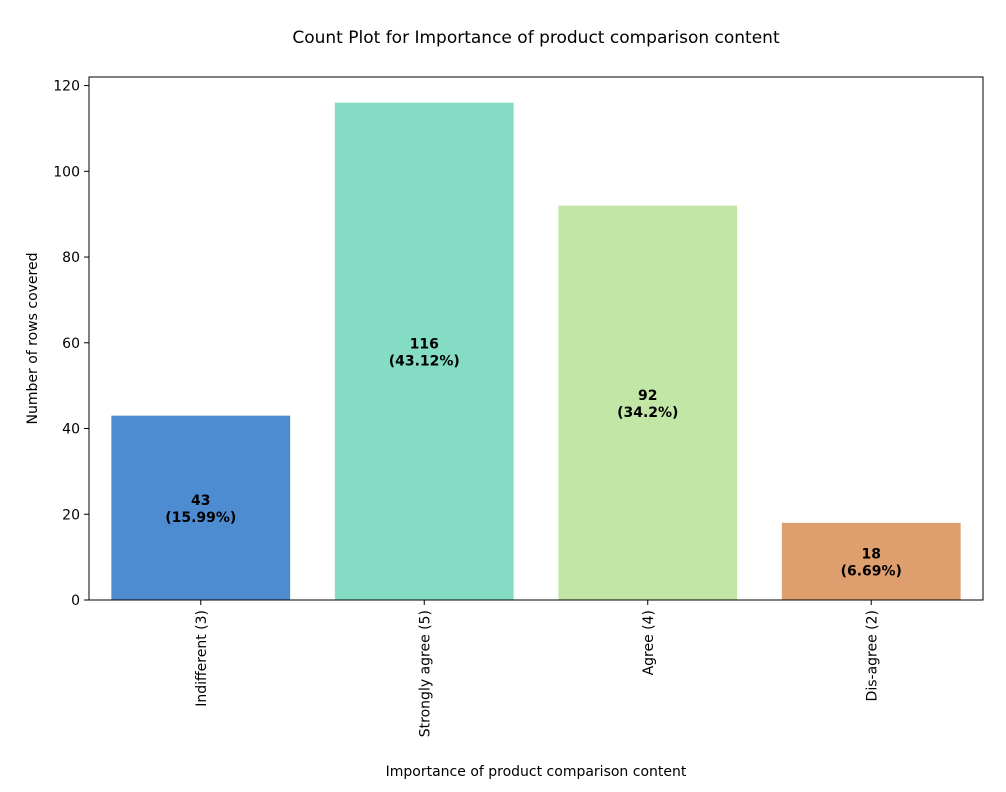 The height and width of the screenshot is (792, 1006). I want to click on bar-value-label-2: 92, so click(647, 396).